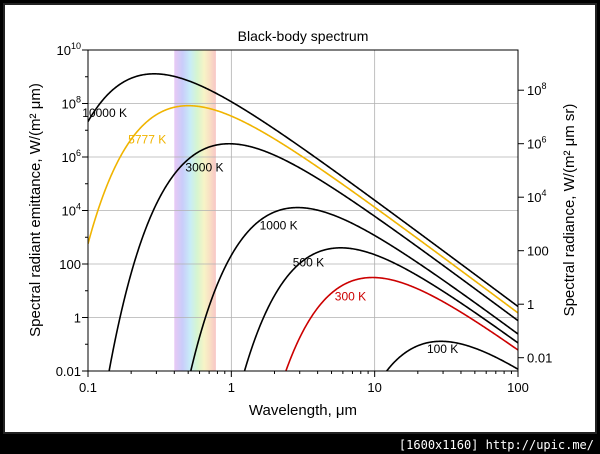 The image size is (600, 454). Describe the element at coordinates (77, 318) in the screenshot. I see `y-tick-label: 1` at that location.